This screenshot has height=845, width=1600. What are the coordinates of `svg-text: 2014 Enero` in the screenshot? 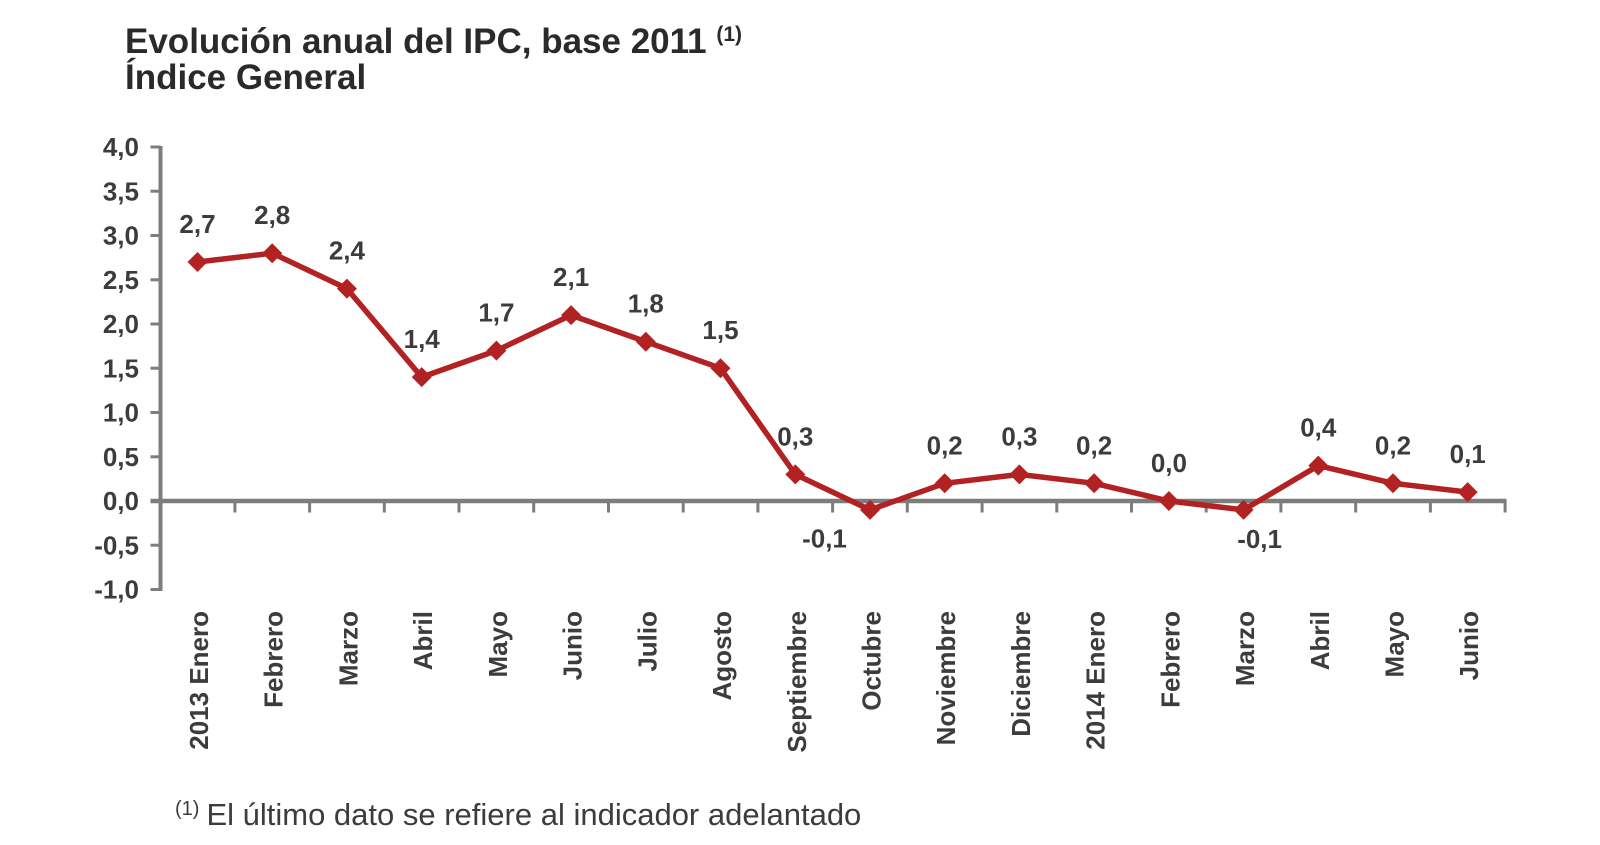 It's located at (1096, 680).